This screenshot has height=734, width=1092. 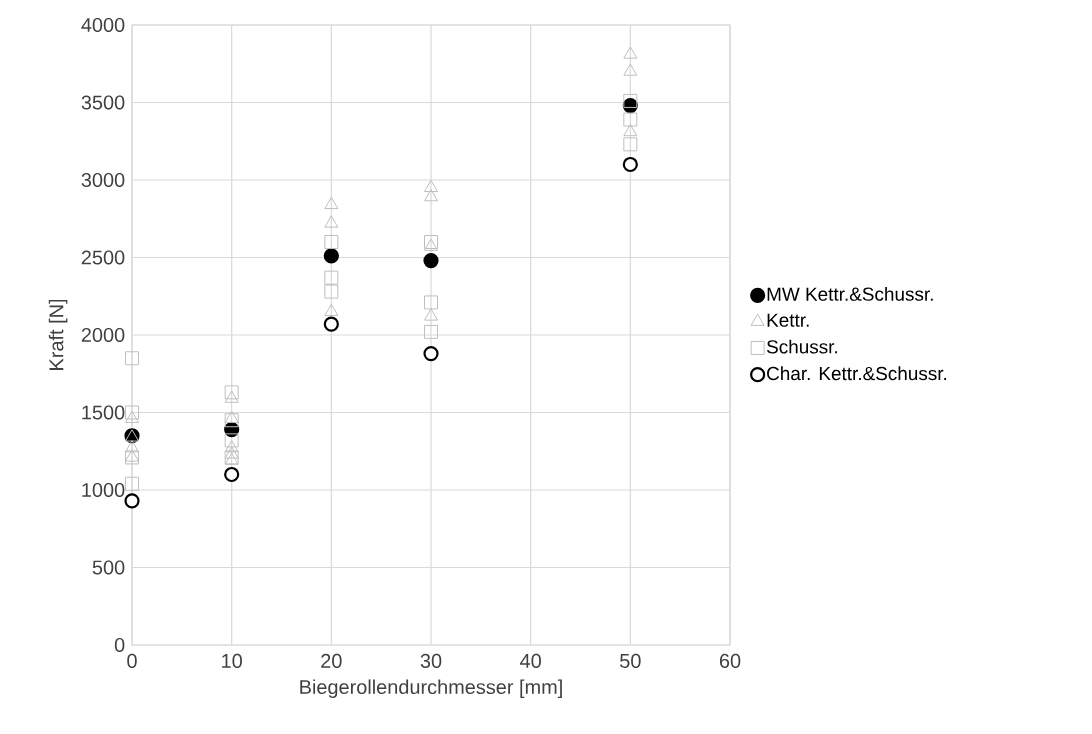 What do you see at coordinates (103, 180) in the screenshot?
I see `y-tick-label: 3000` at bounding box center [103, 180].